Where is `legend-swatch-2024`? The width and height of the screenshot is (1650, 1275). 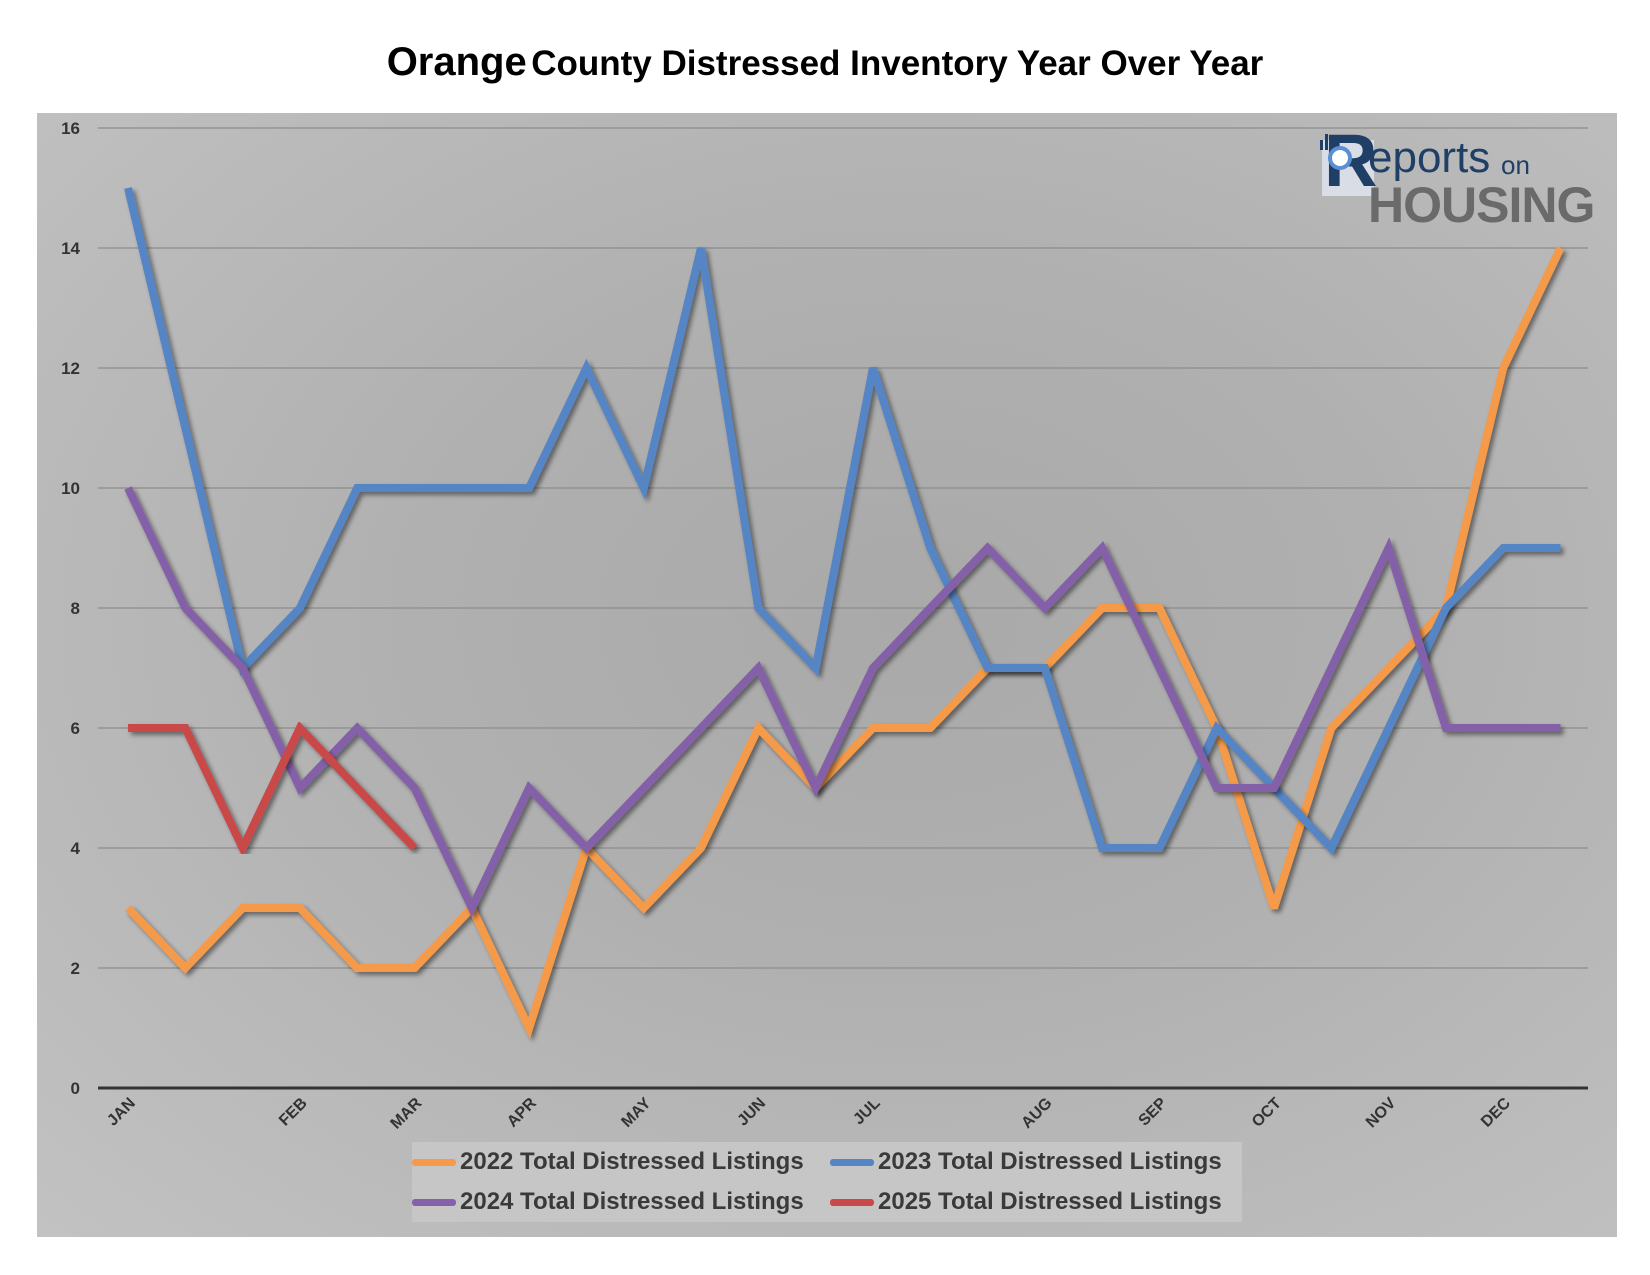 legend-swatch-2024 is located at coordinates (434, 1202).